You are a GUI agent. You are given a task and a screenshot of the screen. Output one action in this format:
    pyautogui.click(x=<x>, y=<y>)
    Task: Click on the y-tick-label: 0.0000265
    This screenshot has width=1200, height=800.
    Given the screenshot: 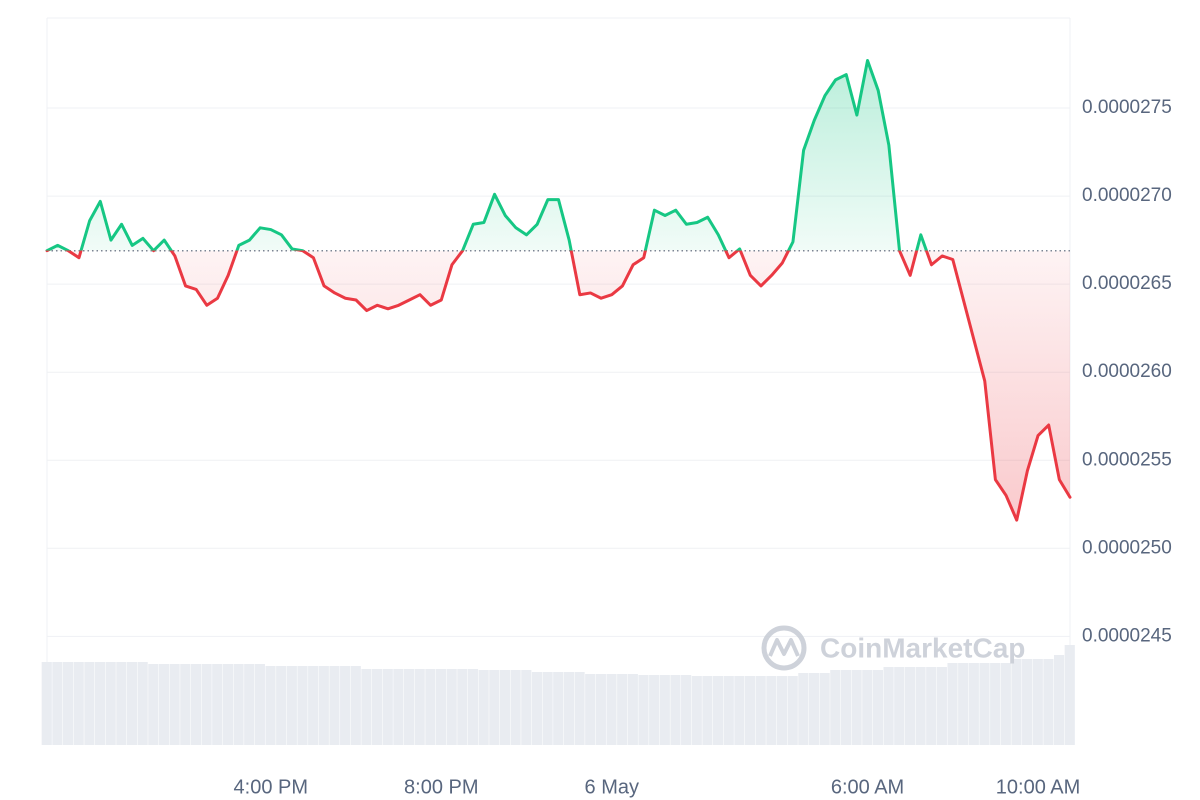 What is the action you would take?
    pyautogui.click(x=1127, y=283)
    